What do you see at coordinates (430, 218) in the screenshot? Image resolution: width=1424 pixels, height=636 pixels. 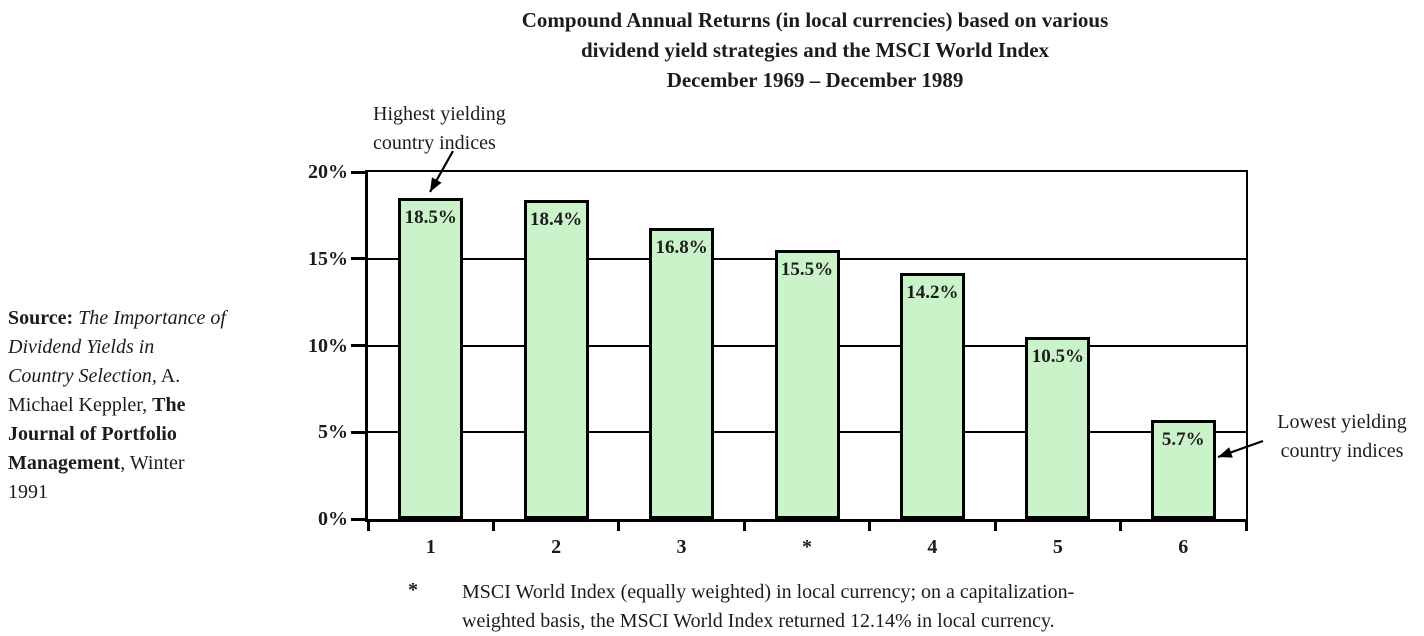 I see `bar-value-label: 18.5%` at bounding box center [430, 218].